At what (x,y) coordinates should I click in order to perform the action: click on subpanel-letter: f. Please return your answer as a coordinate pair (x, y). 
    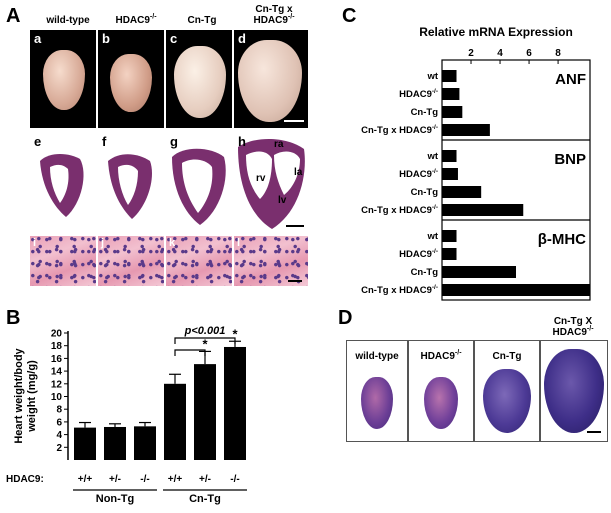
    Looking at the image, I should click on (104, 141).